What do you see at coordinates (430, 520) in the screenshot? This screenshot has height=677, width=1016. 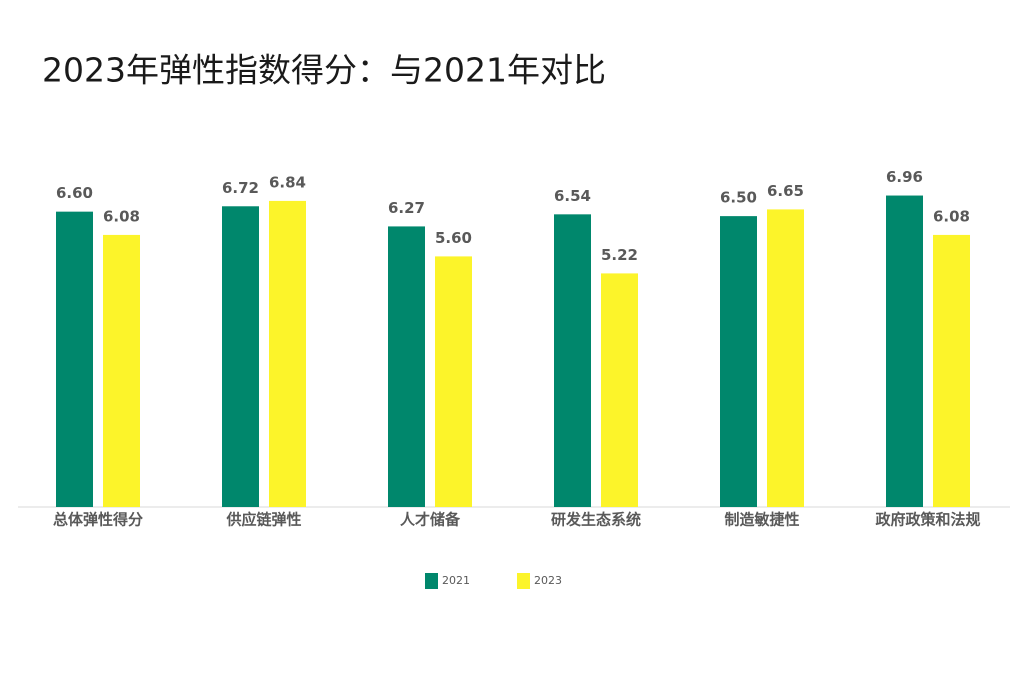 I see `x-tick-label: 人才储备` at bounding box center [430, 520].